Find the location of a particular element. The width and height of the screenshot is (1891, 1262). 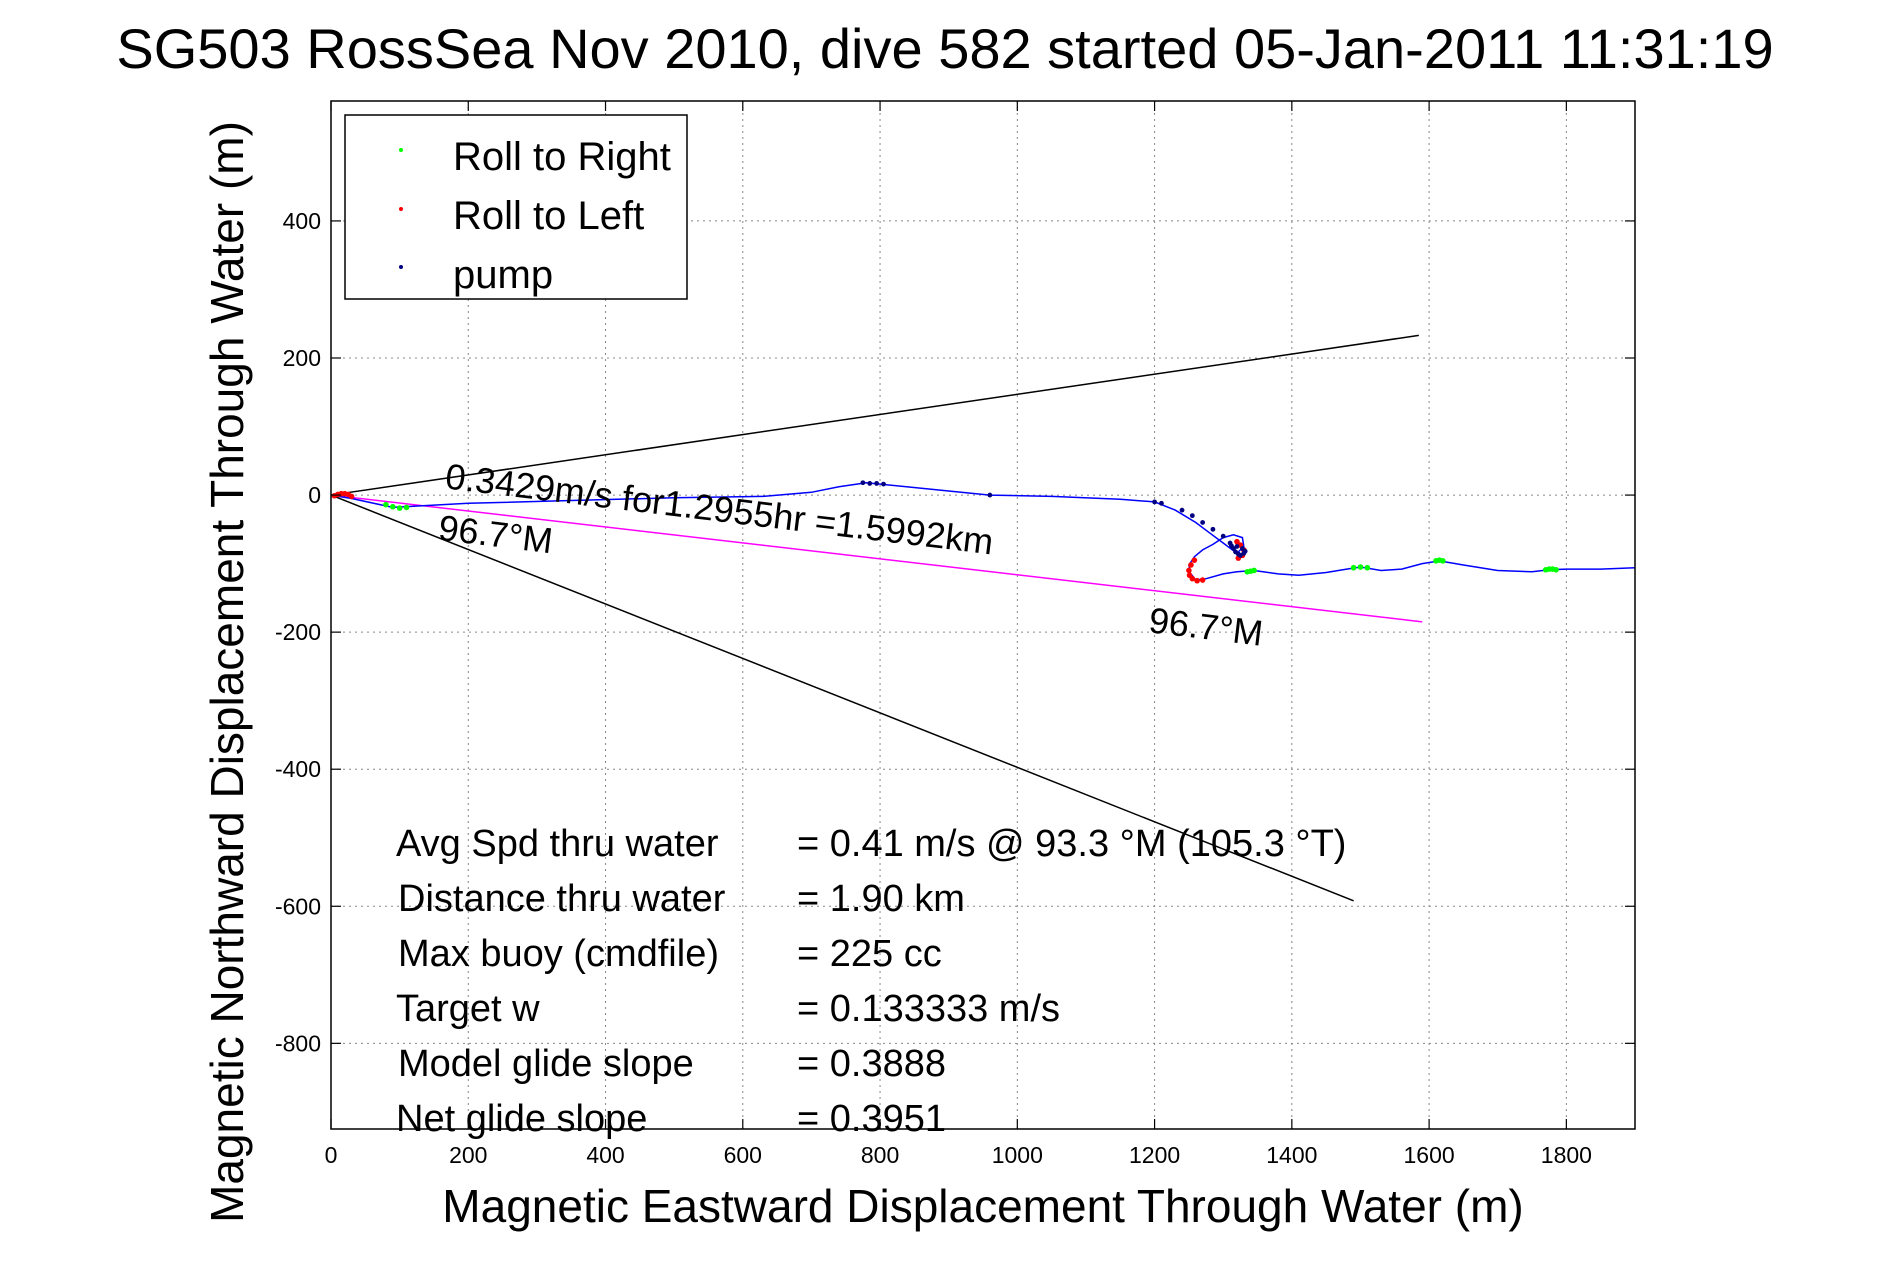

stat-label-target-w: Target w is located at coordinates (468, 1009).